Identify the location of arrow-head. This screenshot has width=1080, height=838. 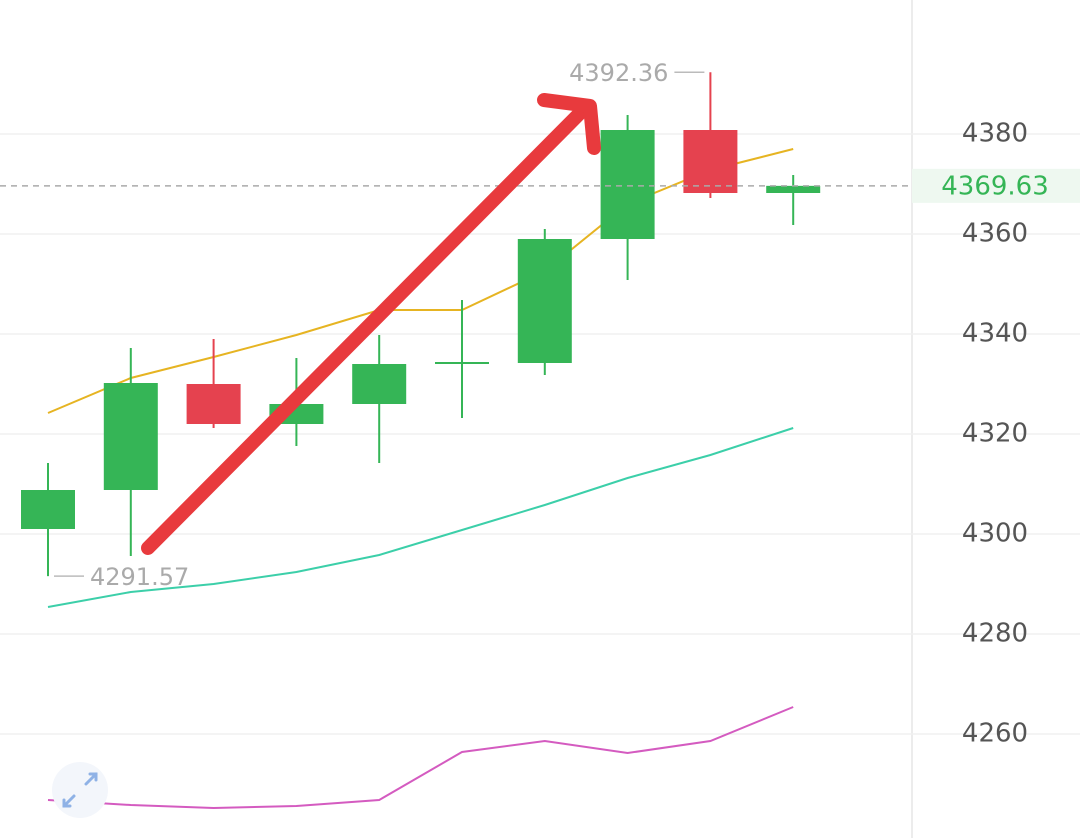
(569, 124).